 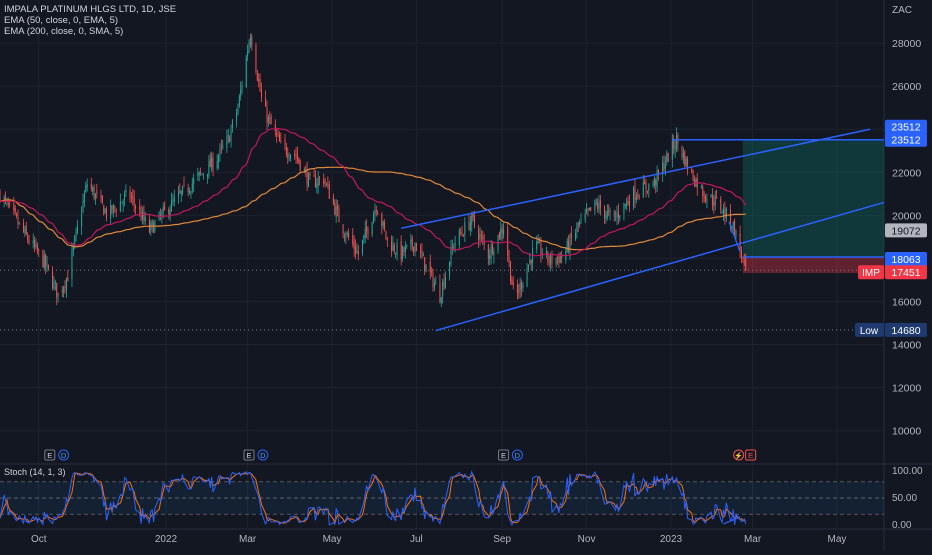 I want to click on imp-tag: IMP, so click(x=871, y=273).